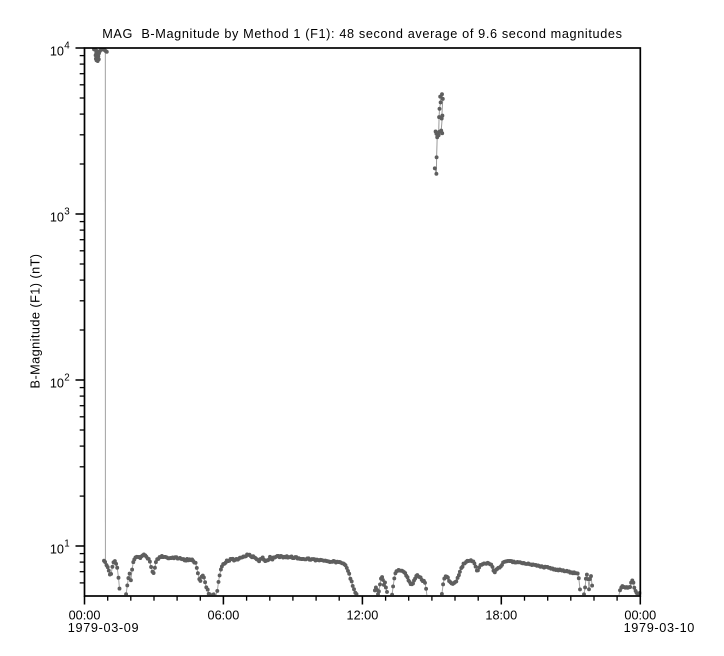 This screenshot has height=656, width=724. What do you see at coordinates (66, 377) in the screenshot?
I see `svg-text: 2` at bounding box center [66, 377].